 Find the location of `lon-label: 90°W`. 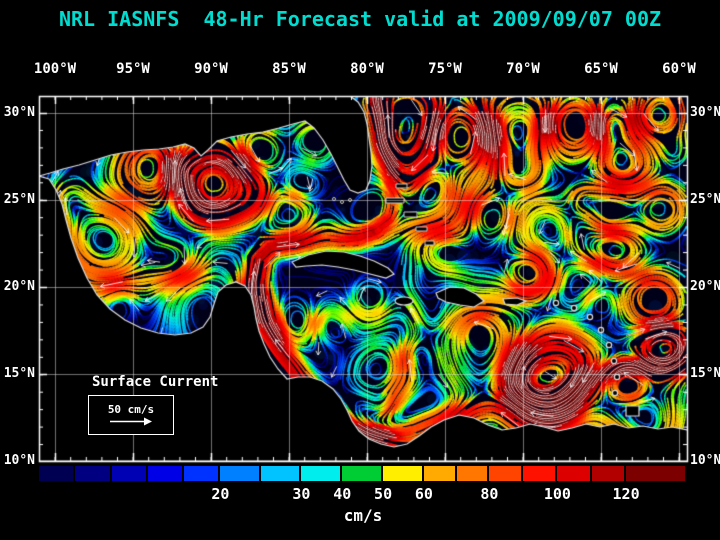

lon-label: 90°W is located at coordinates (211, 69).